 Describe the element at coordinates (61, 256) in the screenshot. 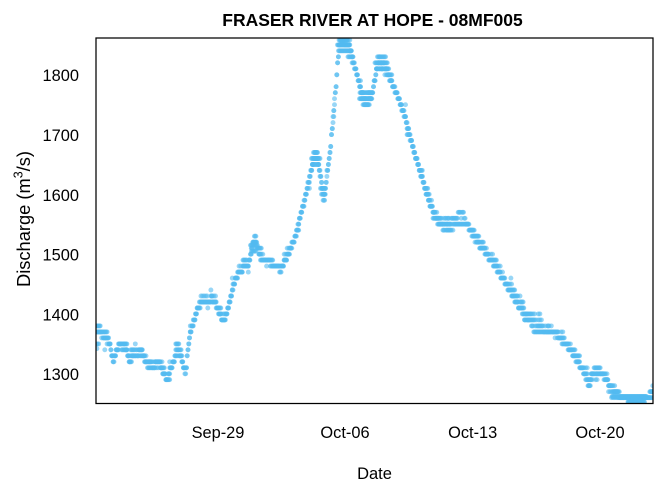

I see `svg-text: 1500` at that location.